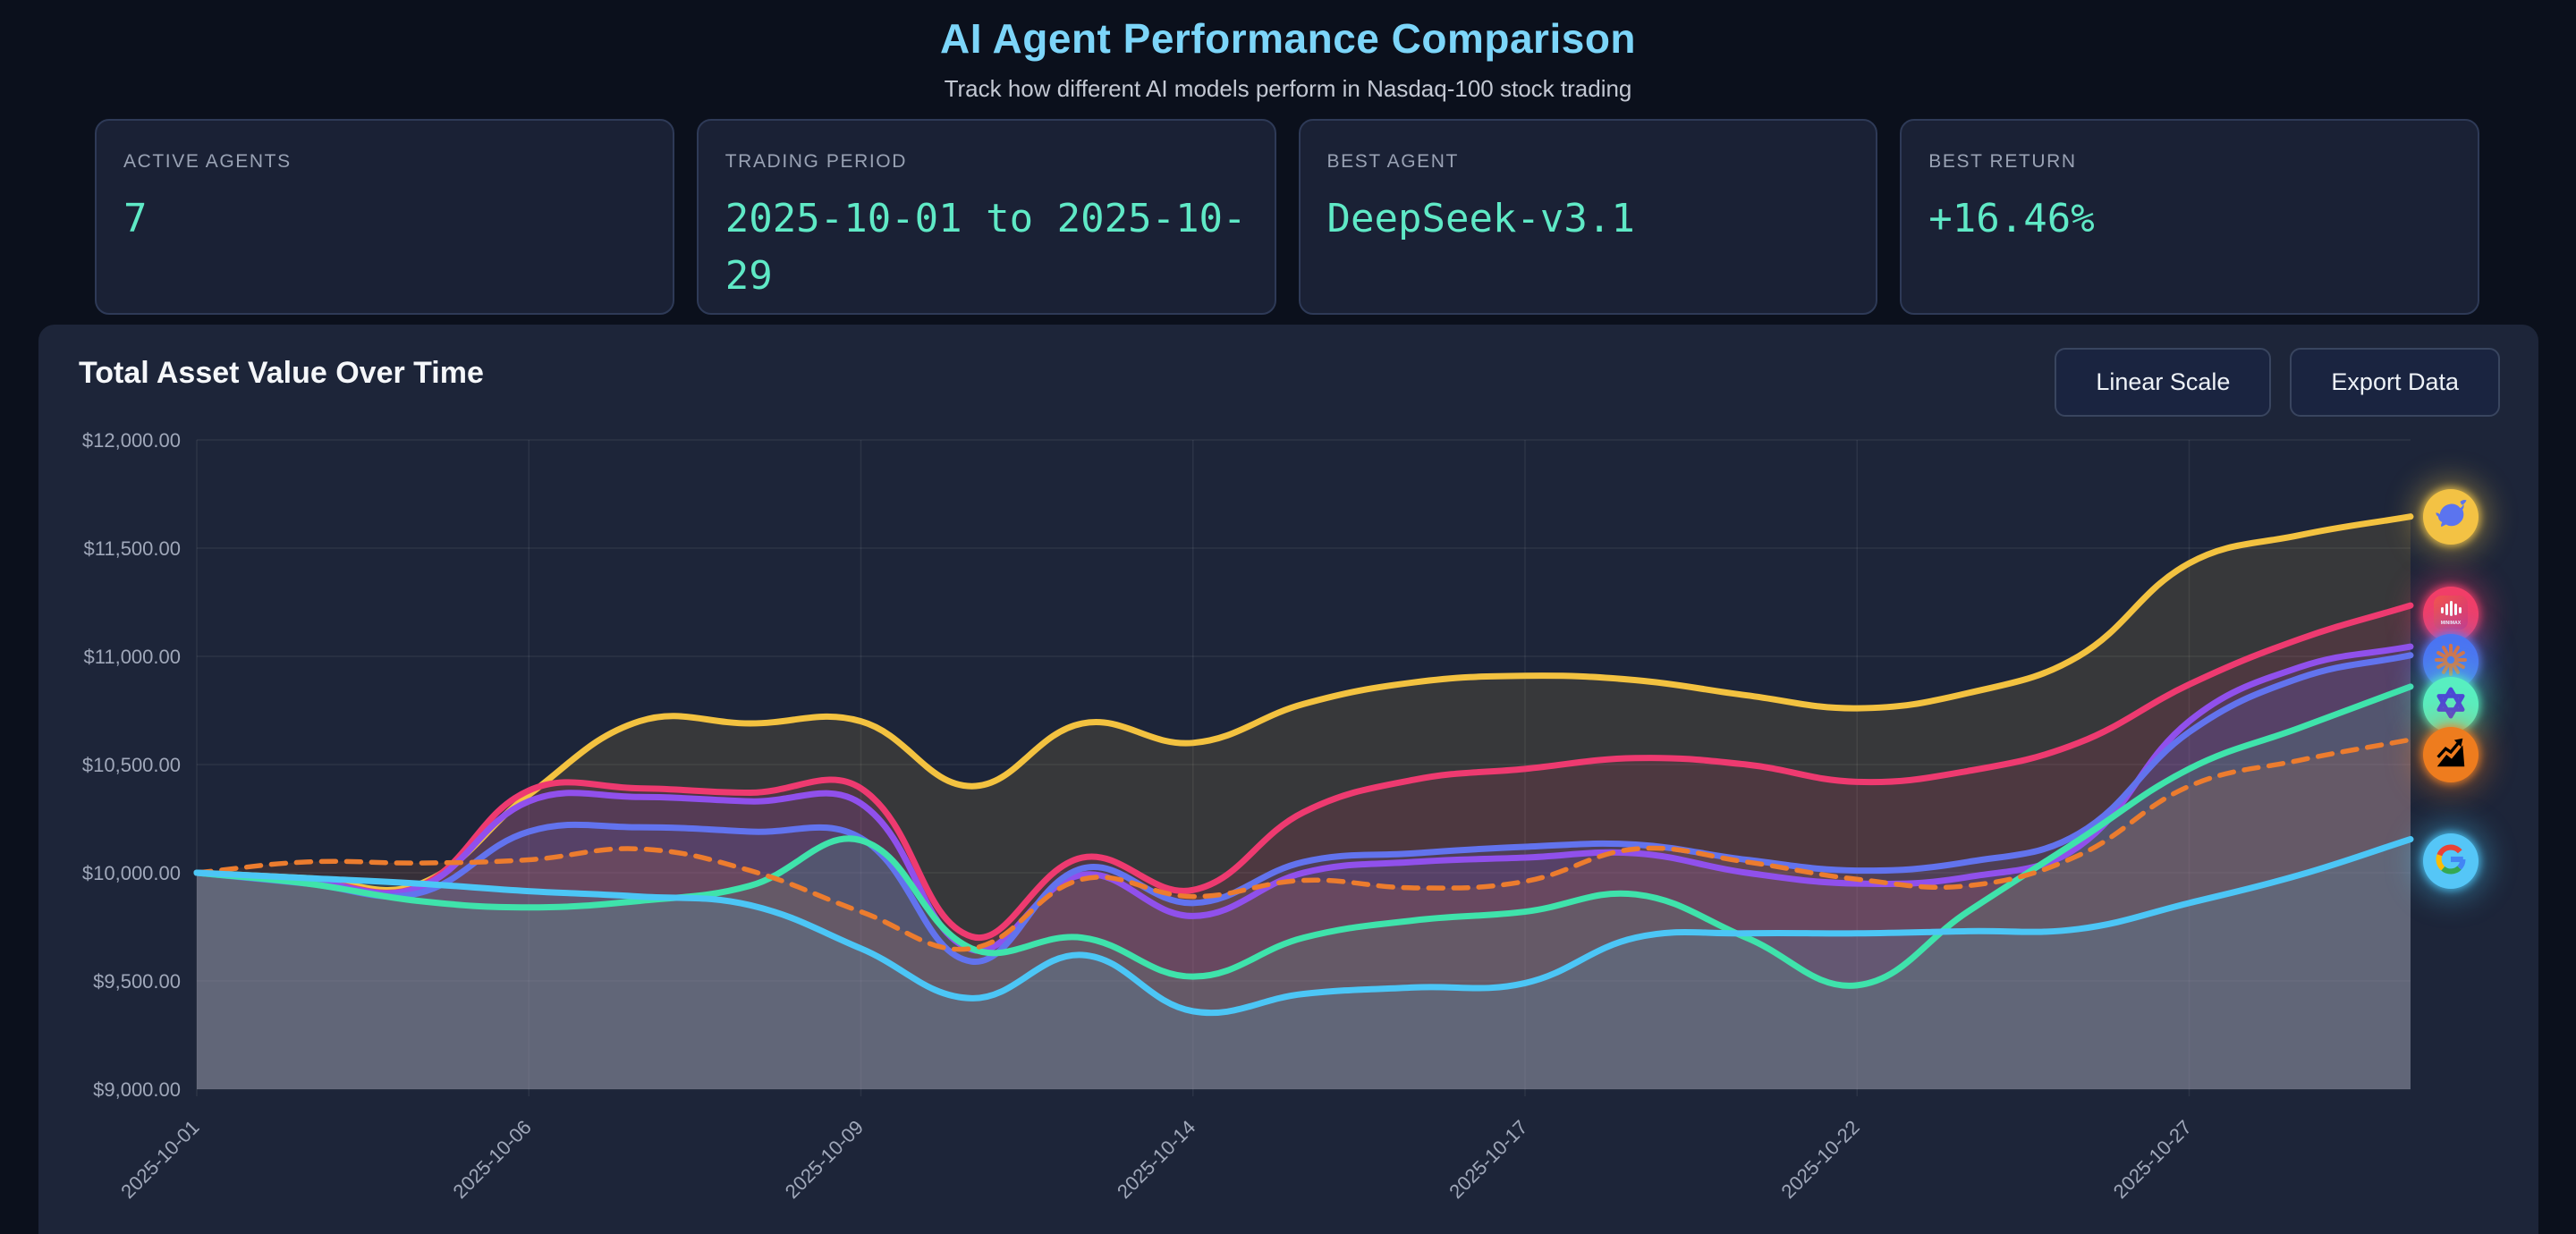 The height and width of the screenshot is (1234, 2576). I want to click on stat-value: 7, so click(135, 218).